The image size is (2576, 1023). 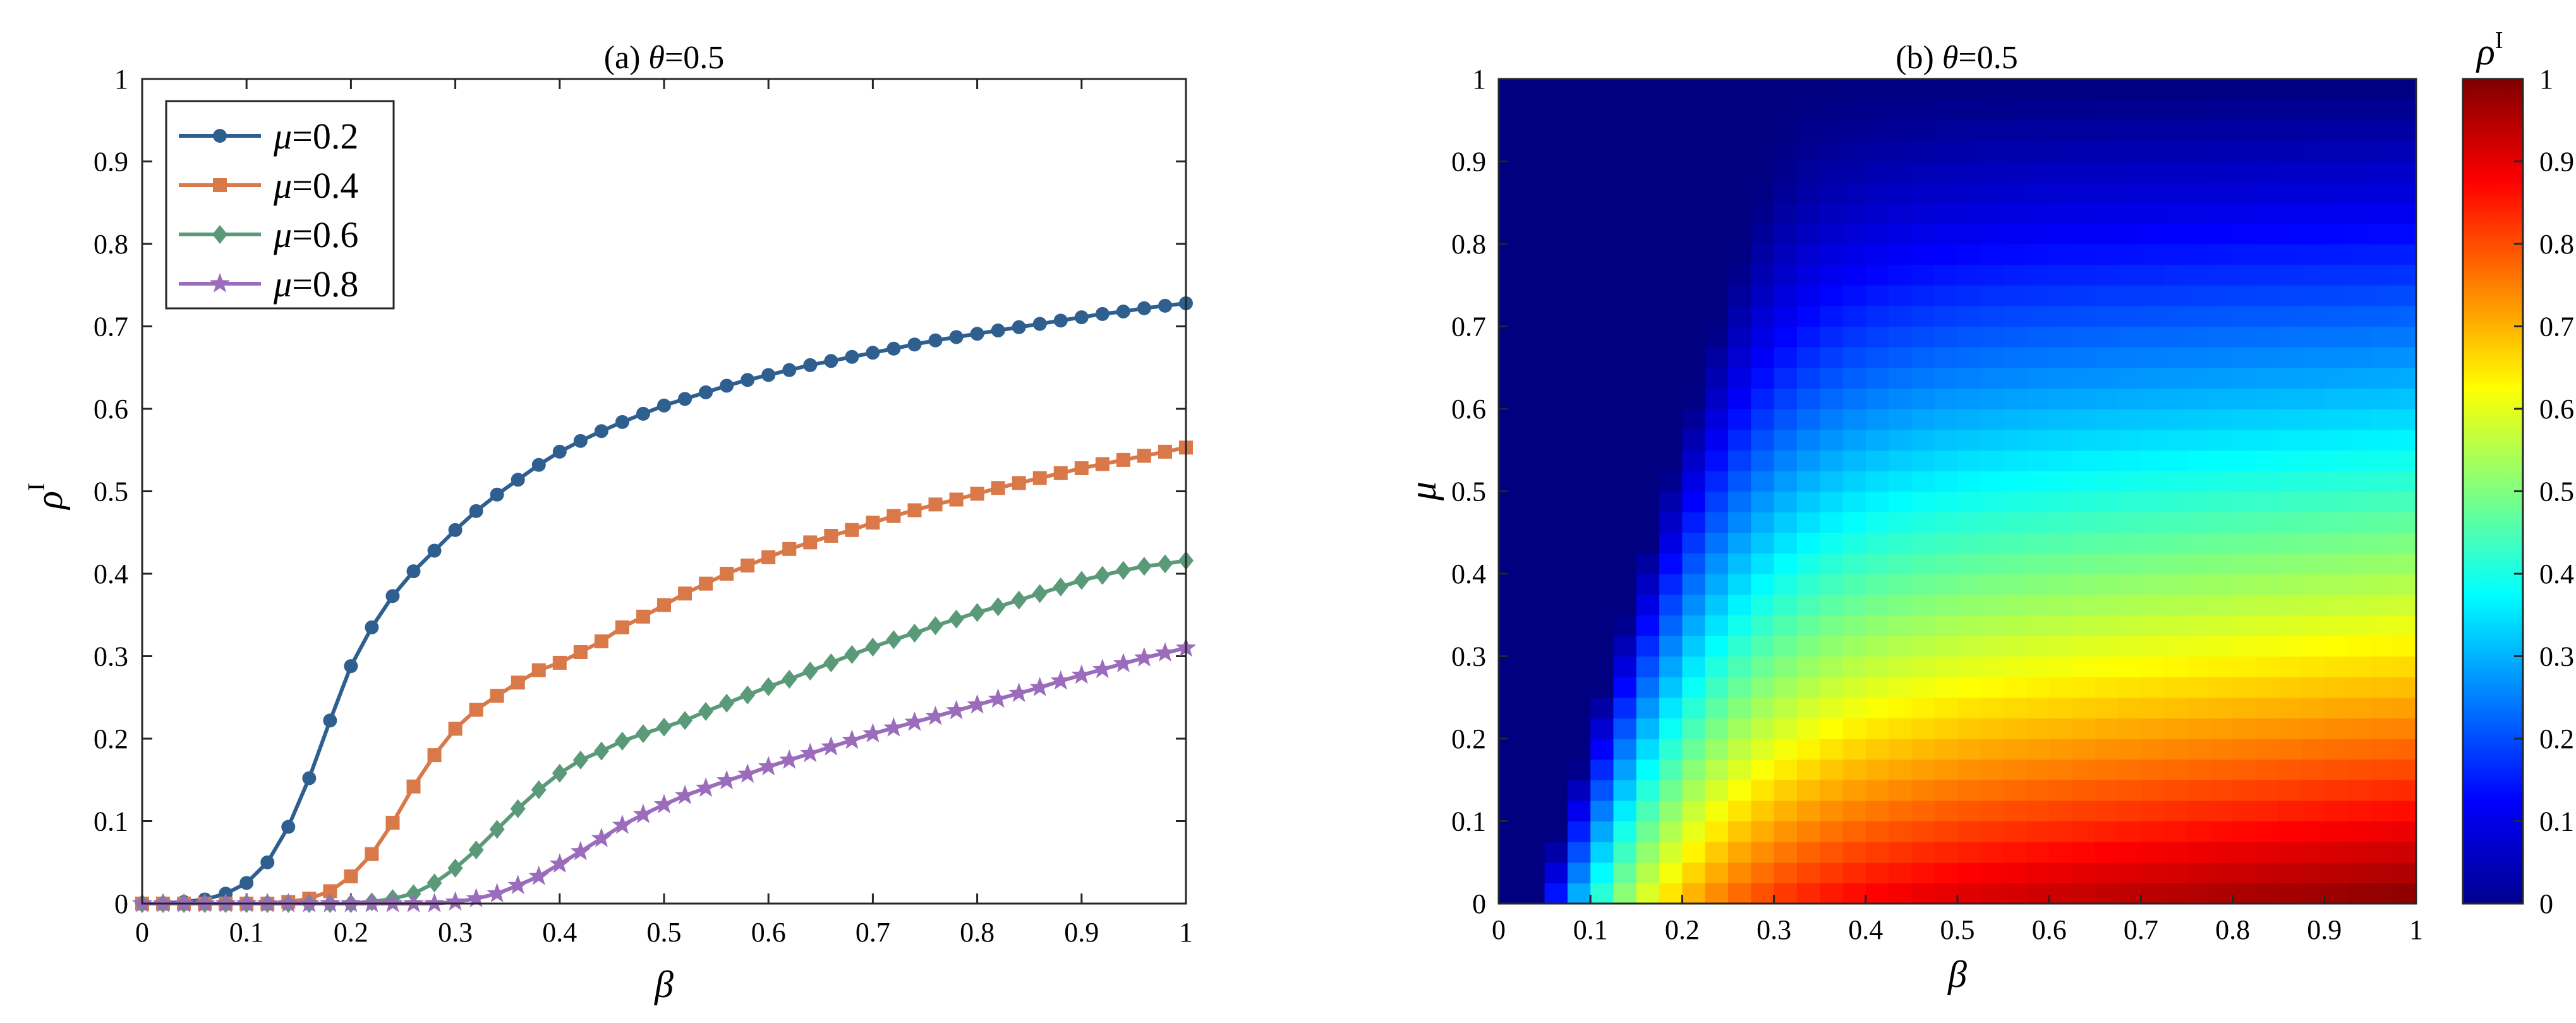 I want to click on line-x-tick-label: 0.3, so click(x=455, y=932).